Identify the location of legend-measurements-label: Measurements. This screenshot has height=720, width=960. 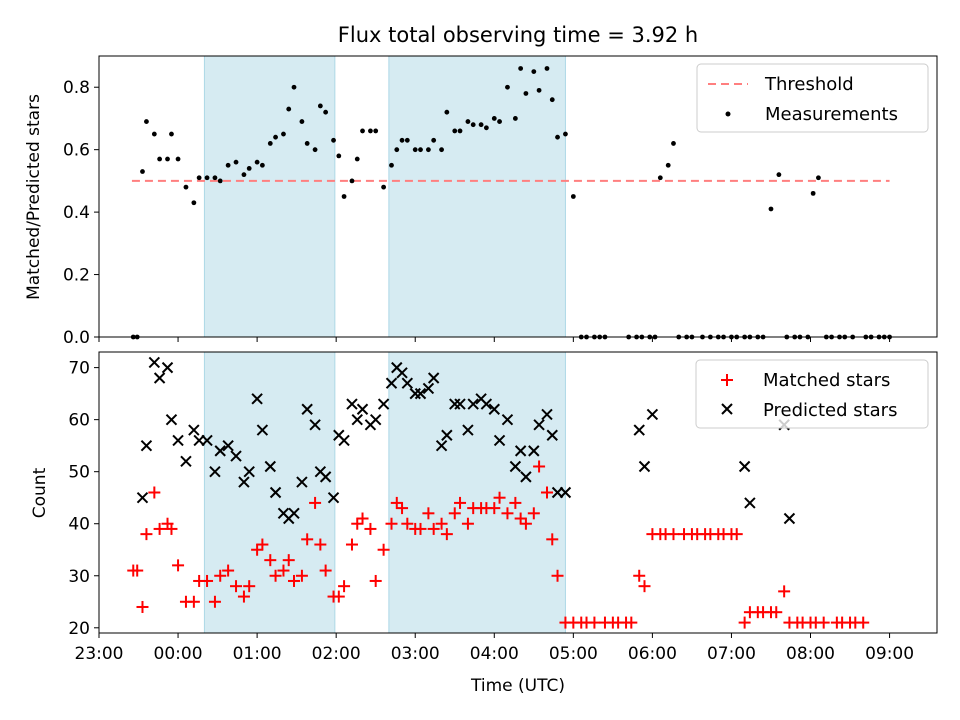
(831, 114).